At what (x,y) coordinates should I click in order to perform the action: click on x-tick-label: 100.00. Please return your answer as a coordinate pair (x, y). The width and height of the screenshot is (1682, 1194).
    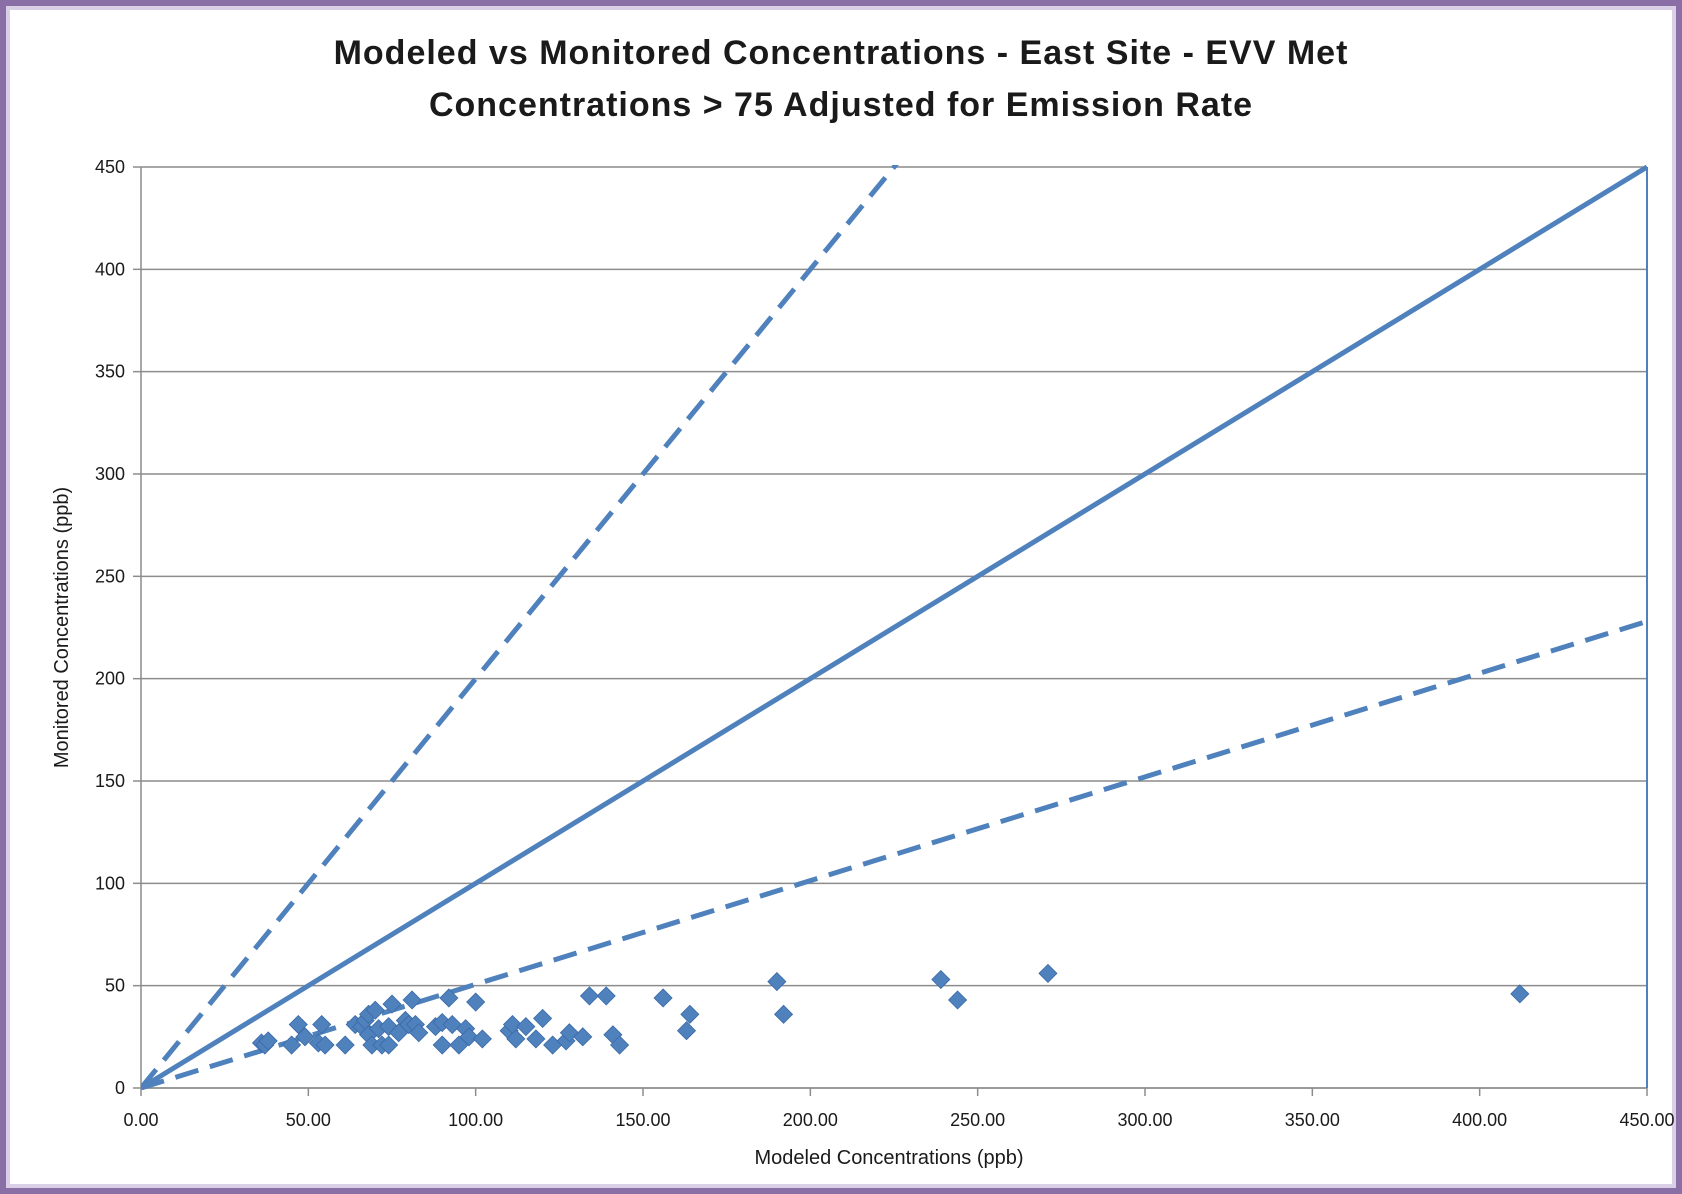
    Looking at the image, I should click on (475, 1120).